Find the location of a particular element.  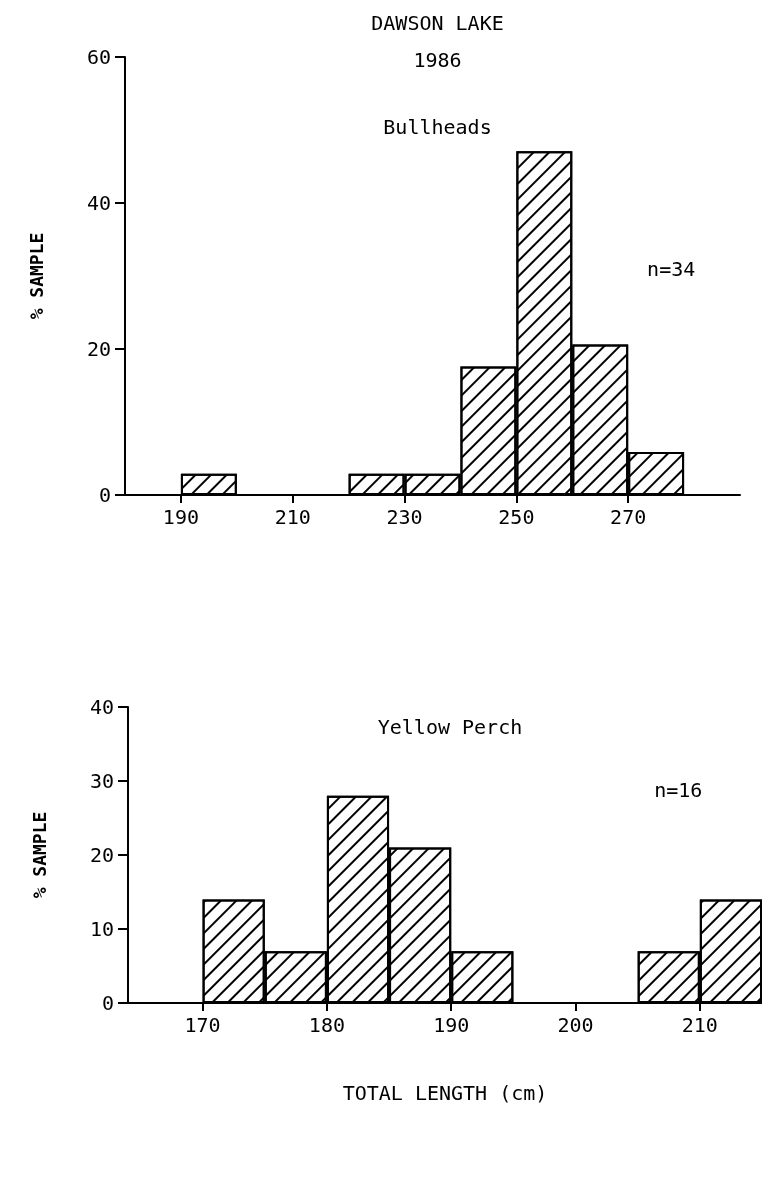

x-tick-label: 230 is located at coordinates (404, 517).